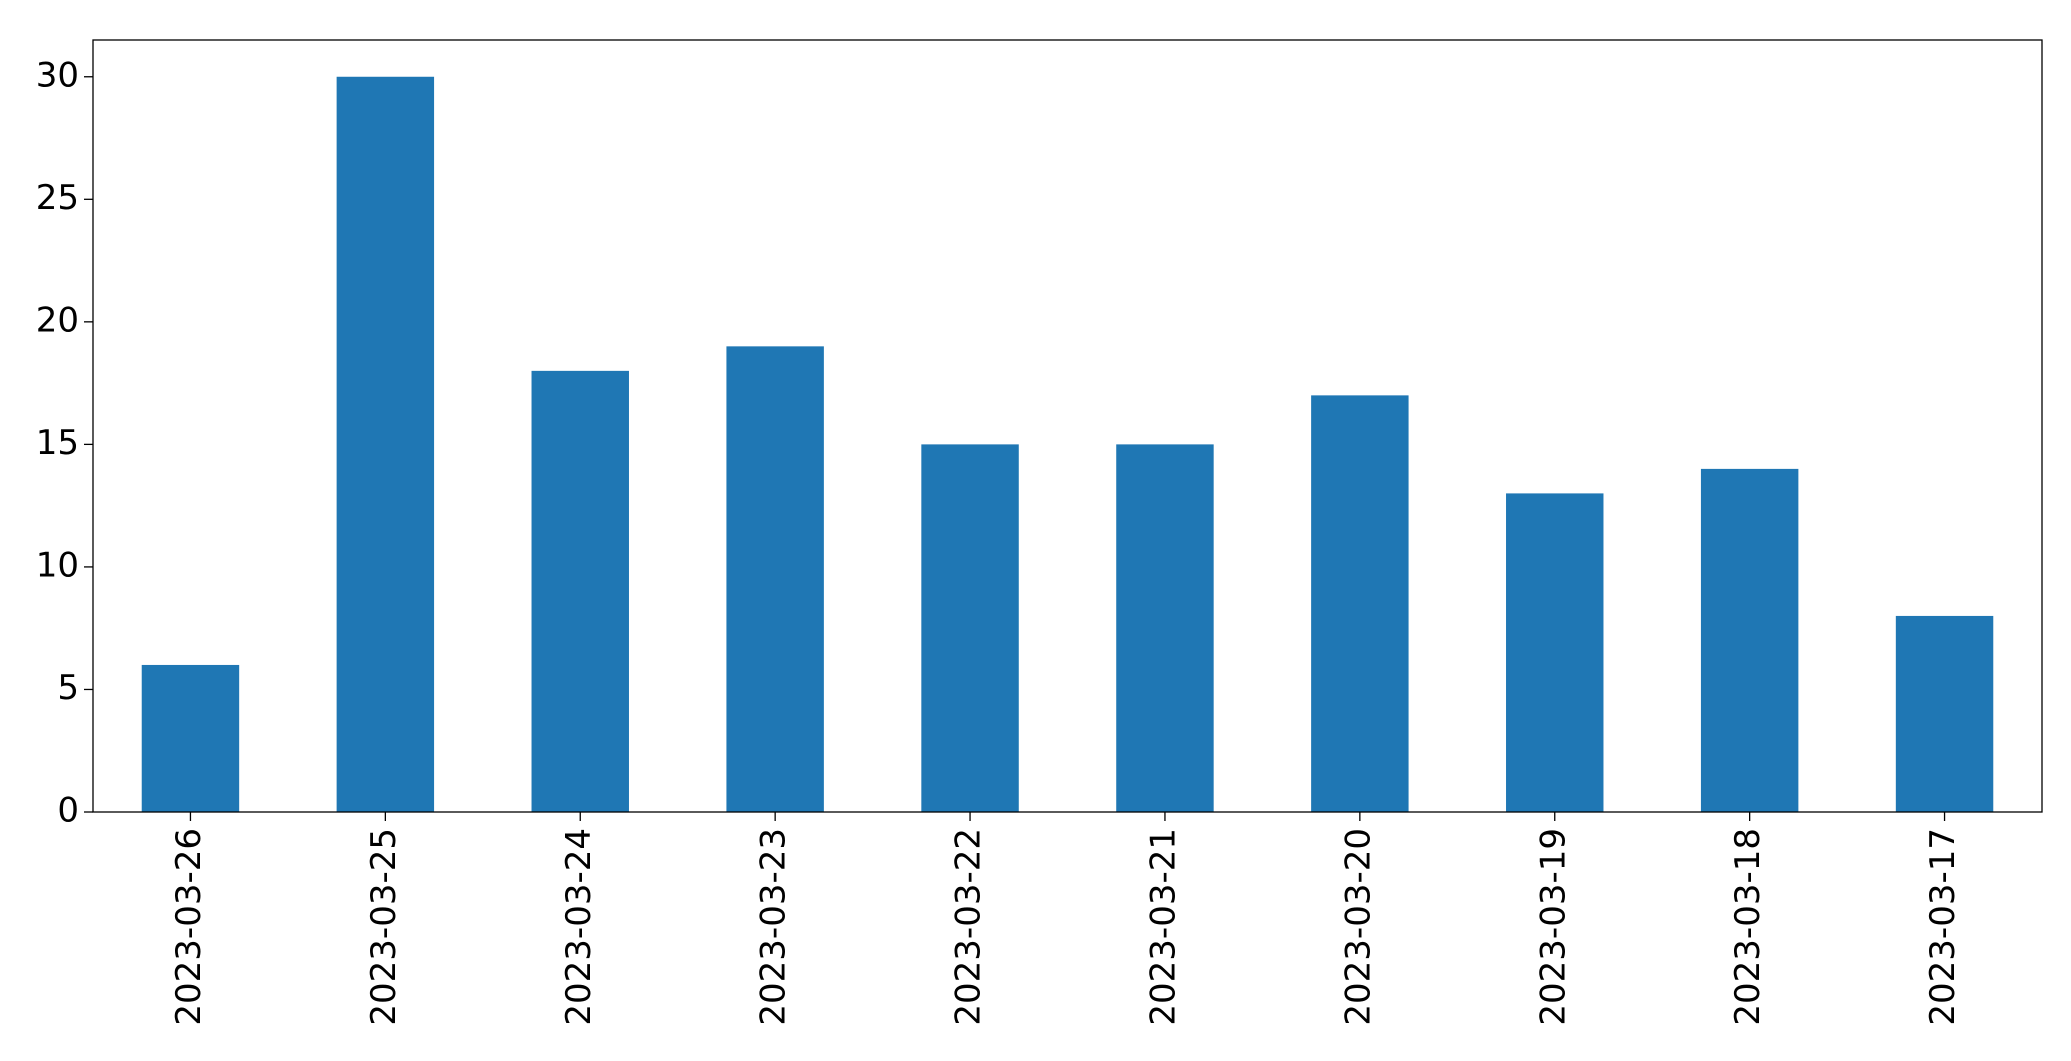 This screenshot has height=1061, width=2071. What do you see at coordinates (969, 927) in the screenshot?
I see `x-tick-label: 2023-03-22` at bounding box center [969, 927].